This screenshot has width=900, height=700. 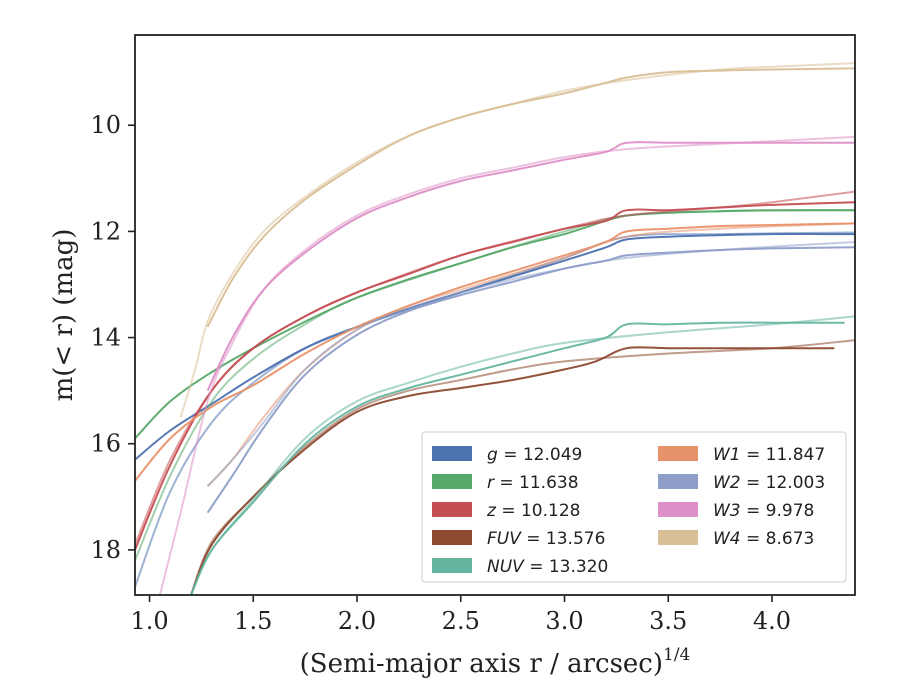 I want to click on legend-series-value: = 11.847, so click(x=783, y=455).